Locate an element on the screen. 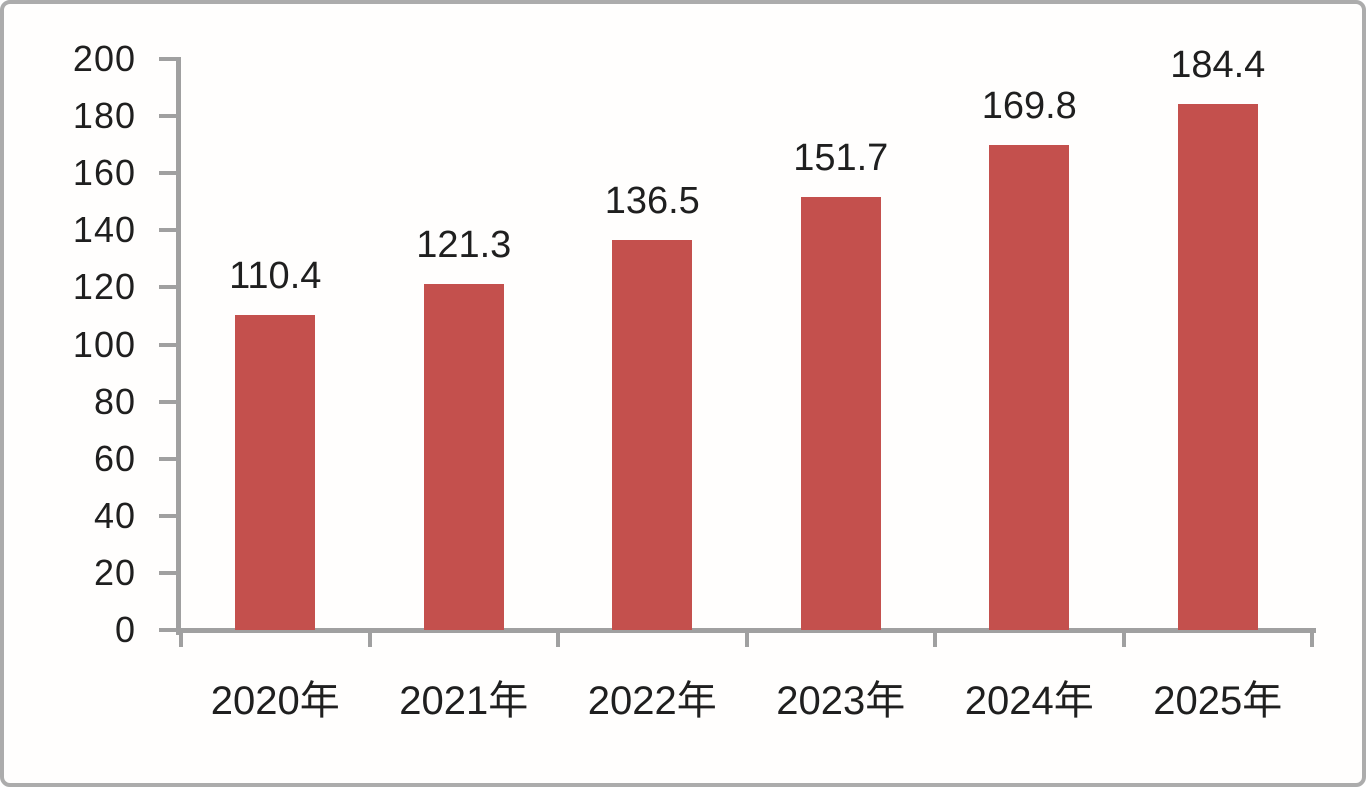  x-axis-category-label: 2024年 is located at coordinates (1029, 701).